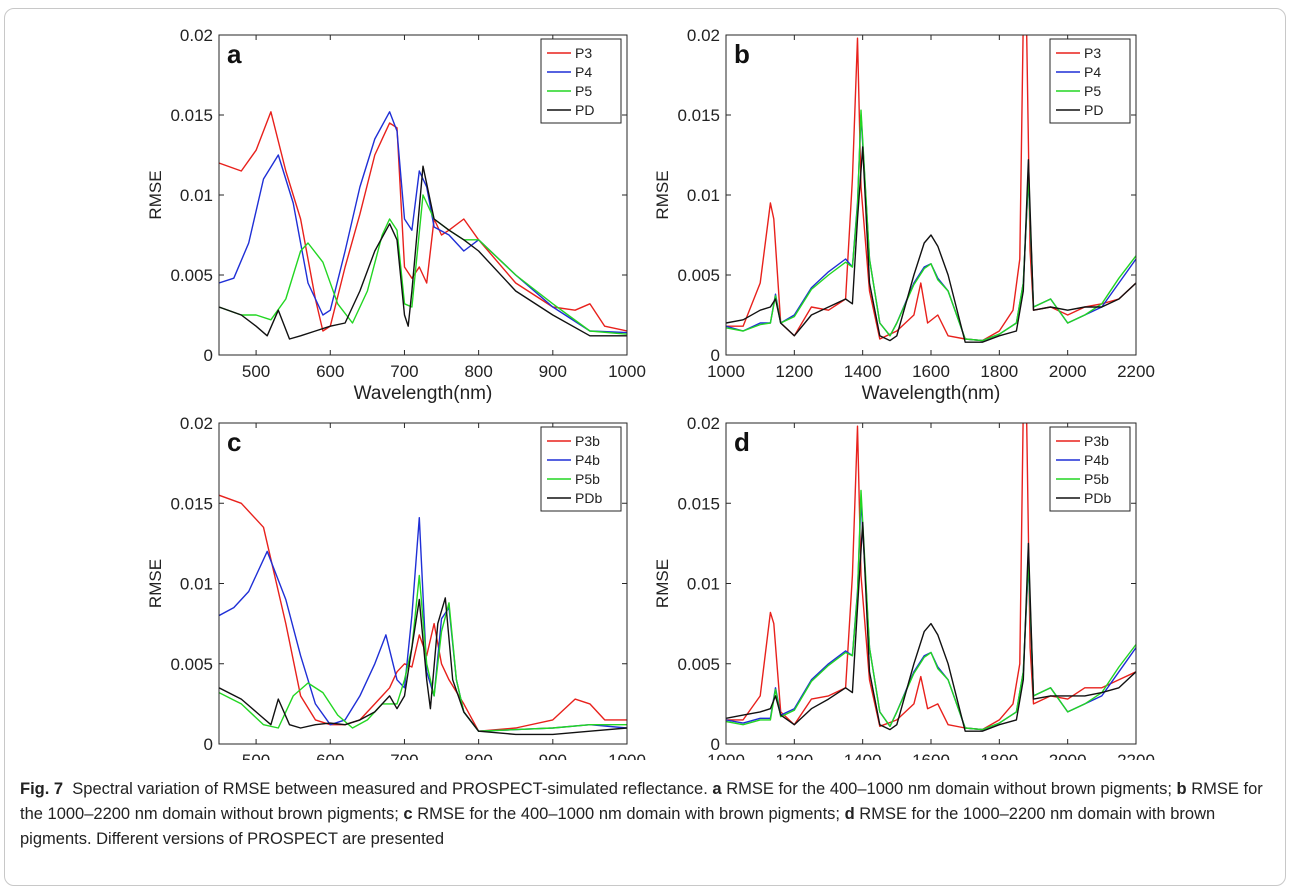 Image resolution: width=1292 pixels, height=892 pixels. I want to click on caption-letter-a: a, so click(717, 789).